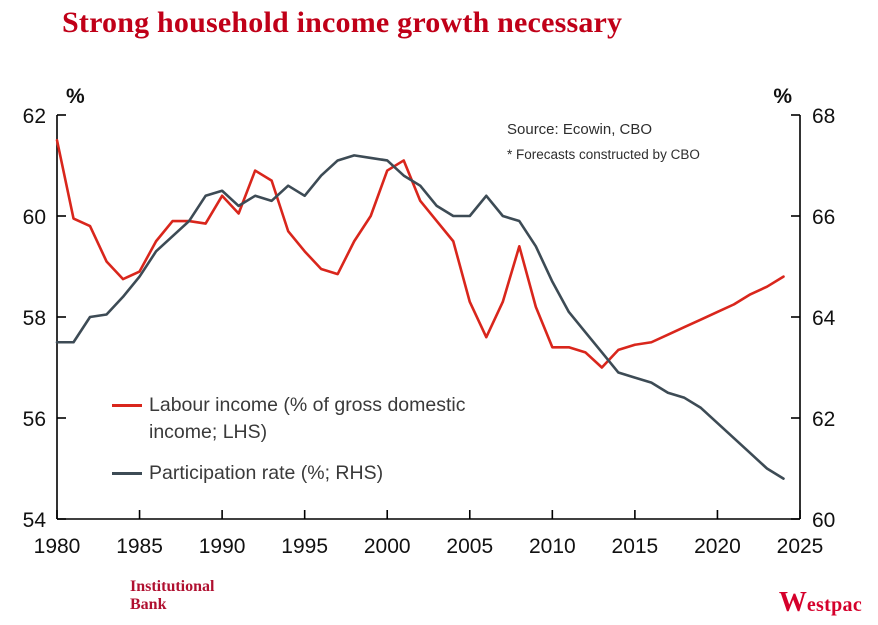 This screenshot has width=878, height=625. Describe the element at coordinates (342, 22) in the screenshot. I see `chart-title: Strong household income growth necessary` at that location.